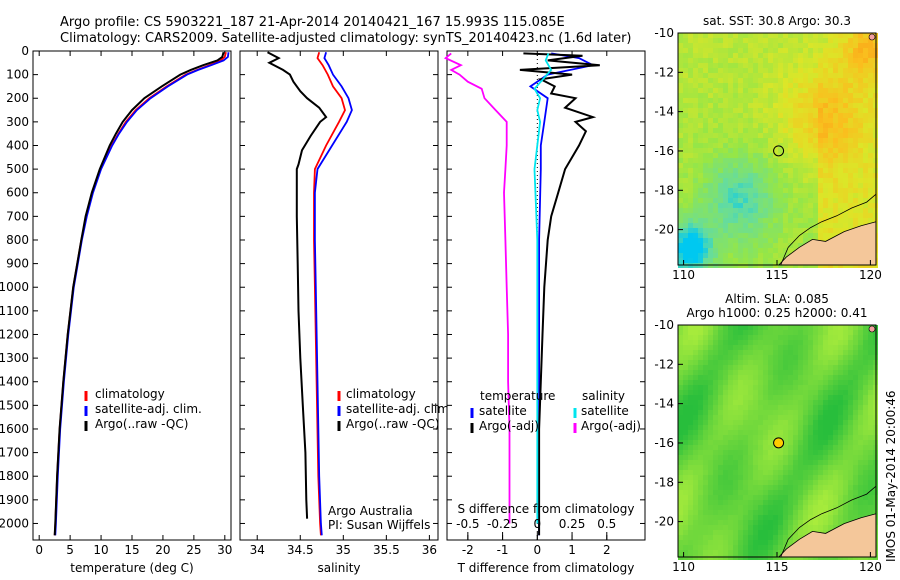 Image resolution: width=900 pixels, height=580 pixels. I want to click on x-tick-label: 2, so click(607, 550).